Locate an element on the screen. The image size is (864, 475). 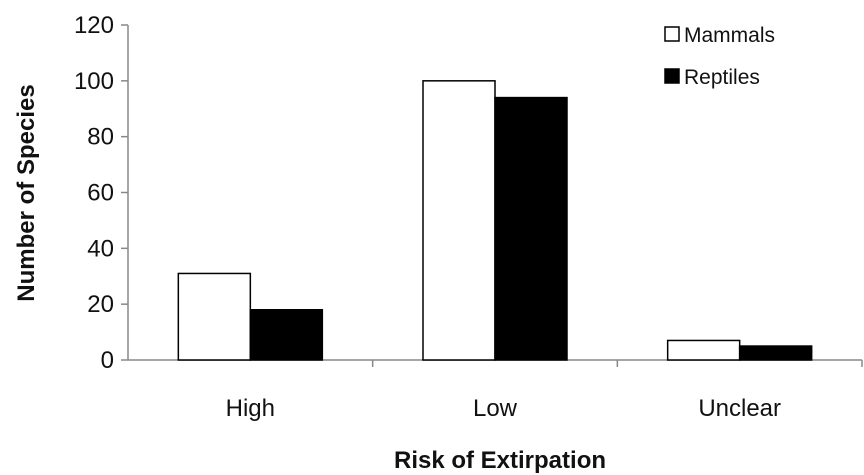
x-tick-label: High is located at coordinates (250, 408).